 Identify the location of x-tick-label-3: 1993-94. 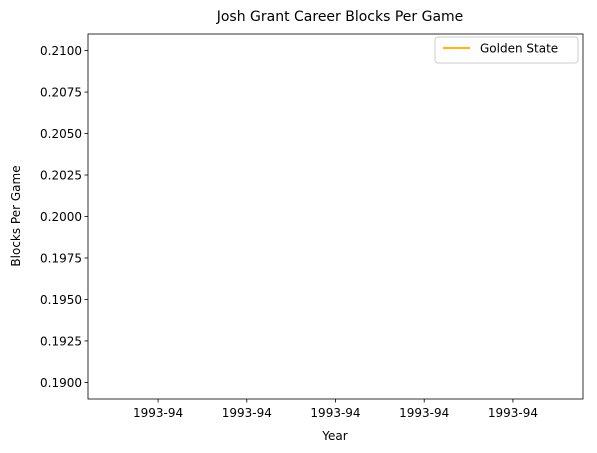
(424, 413).